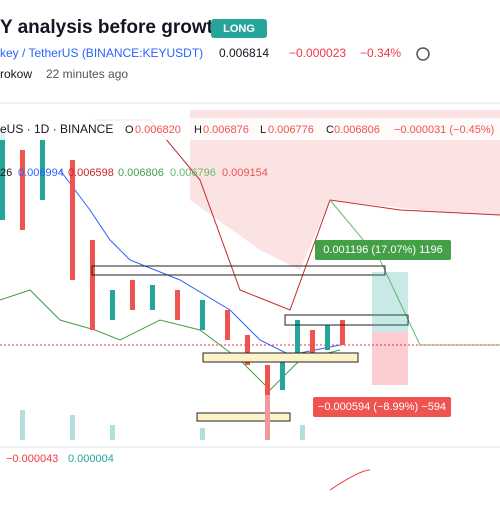 This screenshot has width=500, height=505. I want to click on time: 22 minutes ago, so click(87, 74).